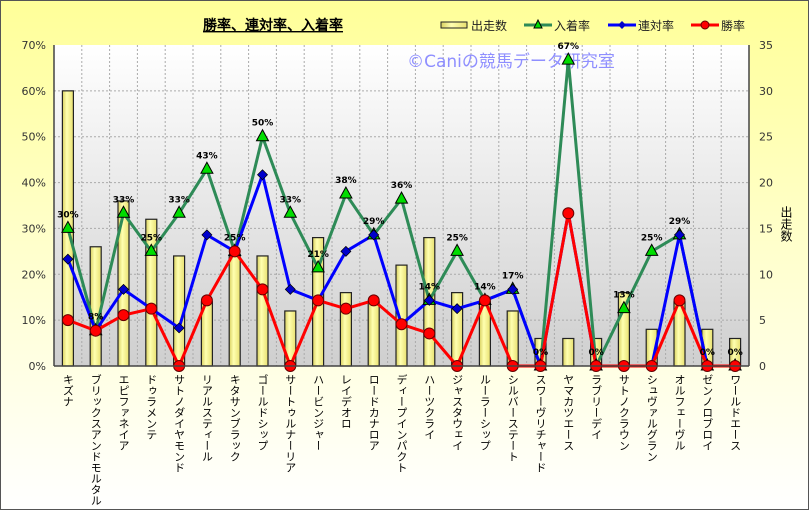 This screenshot has height=511, width=809. What do you see at coordinates (67, 390) in the screenshot?
I see `x-tick-label: キズナ` at bounding box center [67, 390].